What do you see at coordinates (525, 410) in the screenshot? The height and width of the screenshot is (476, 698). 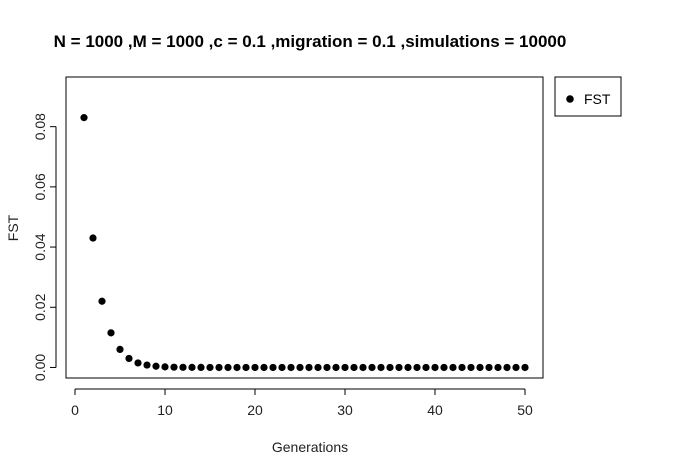 I see `x-tick-label: 50` at bounding box center [525, 410].